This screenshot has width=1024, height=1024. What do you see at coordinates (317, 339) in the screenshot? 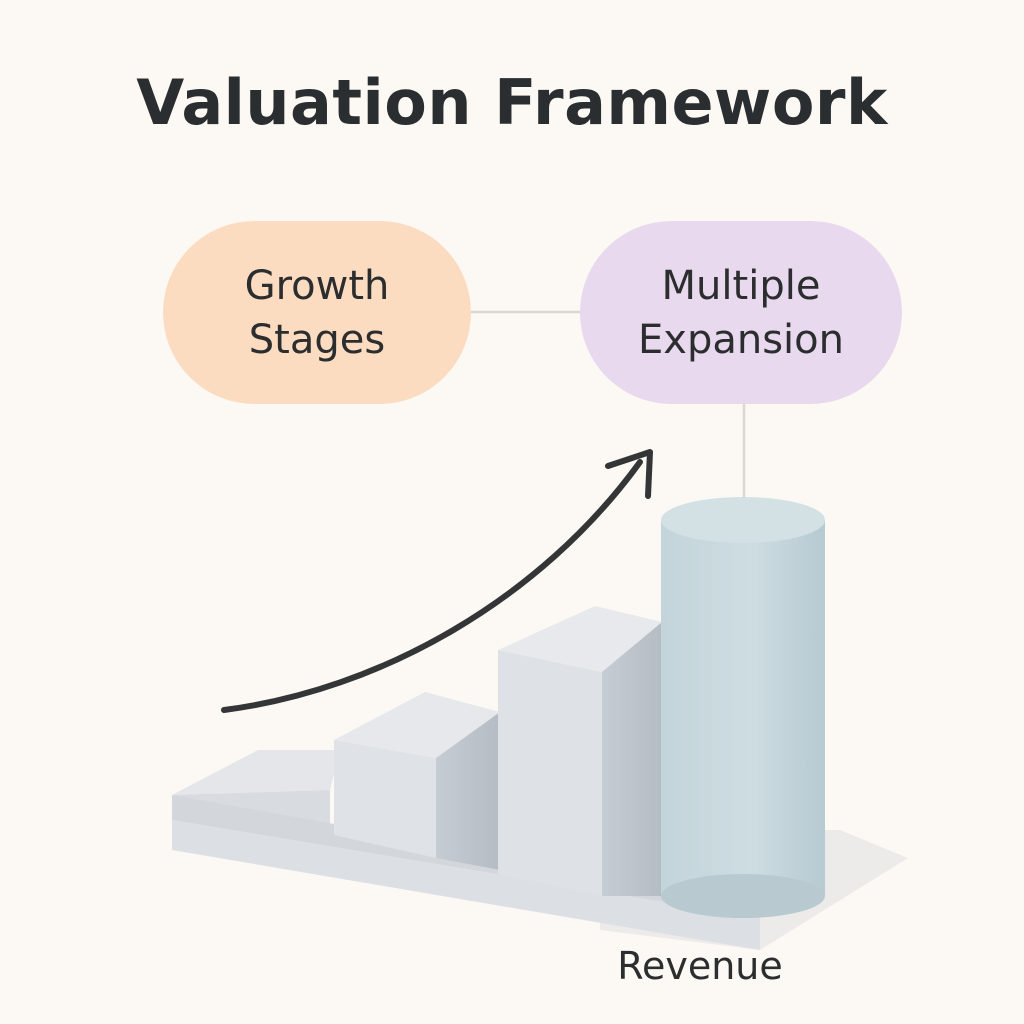
I see `growth-stages-line2: Stages` at bounding box center [317, 339].